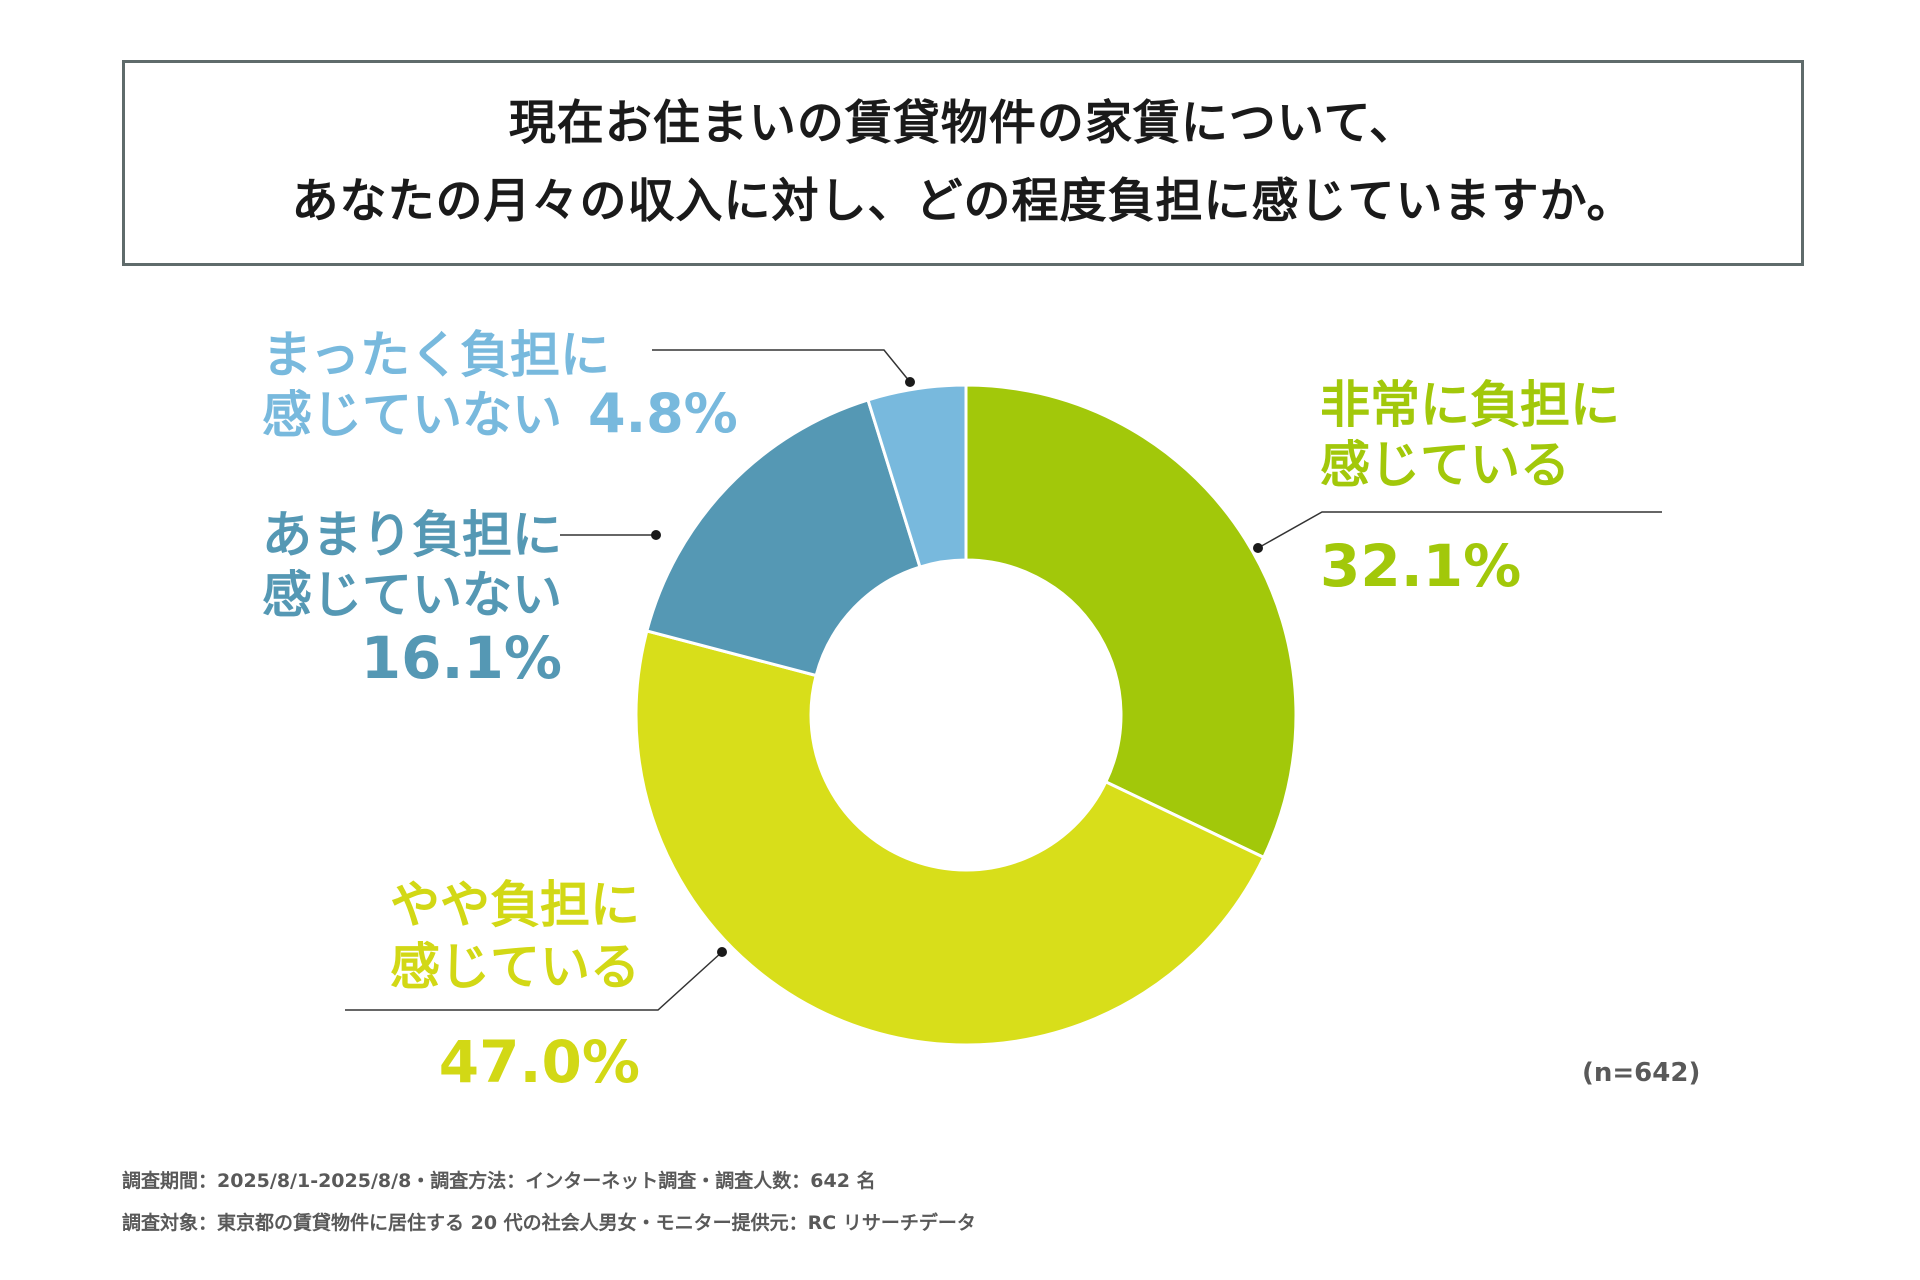 The image size is (1920, 1280). I want to click on slice-label-very-line-2: 感じている, so click(1445, 465).